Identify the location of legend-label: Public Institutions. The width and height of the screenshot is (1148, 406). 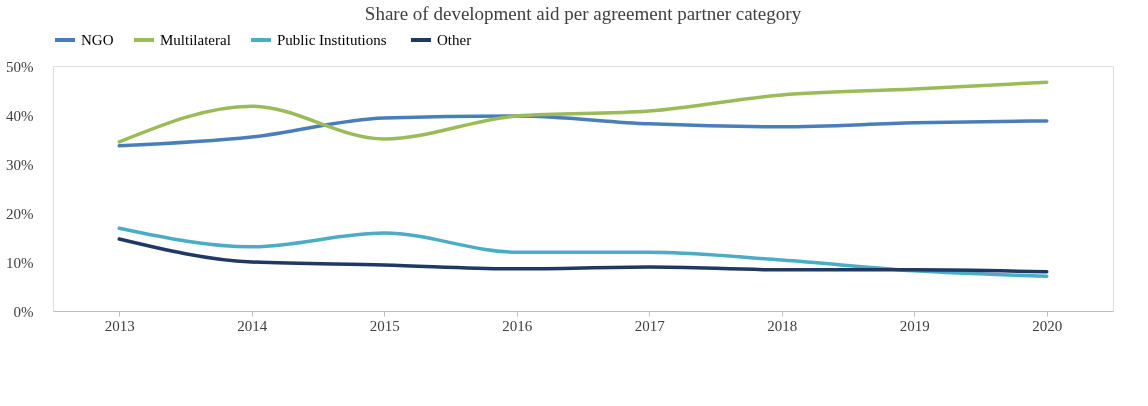
(332, 40).